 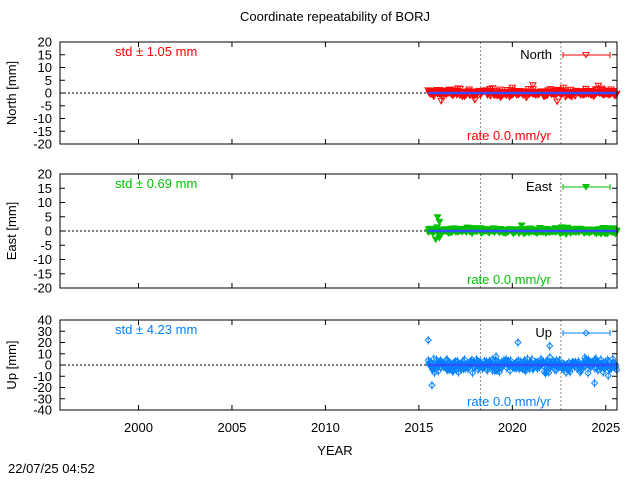 I want to click on y-tick-label: -30, so click(x=42, y=398).